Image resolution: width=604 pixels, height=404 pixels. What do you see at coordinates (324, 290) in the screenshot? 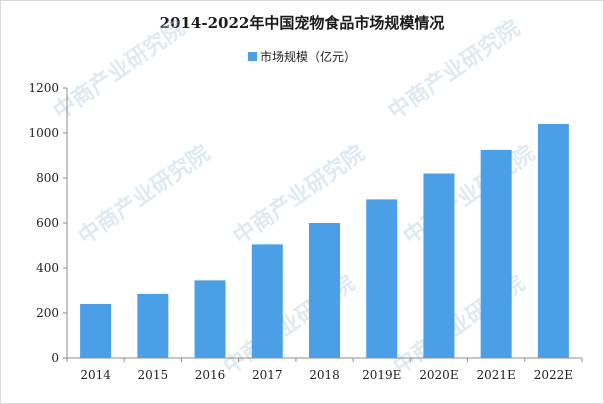
I see `bar-2018` at bounding box center [324, 290].